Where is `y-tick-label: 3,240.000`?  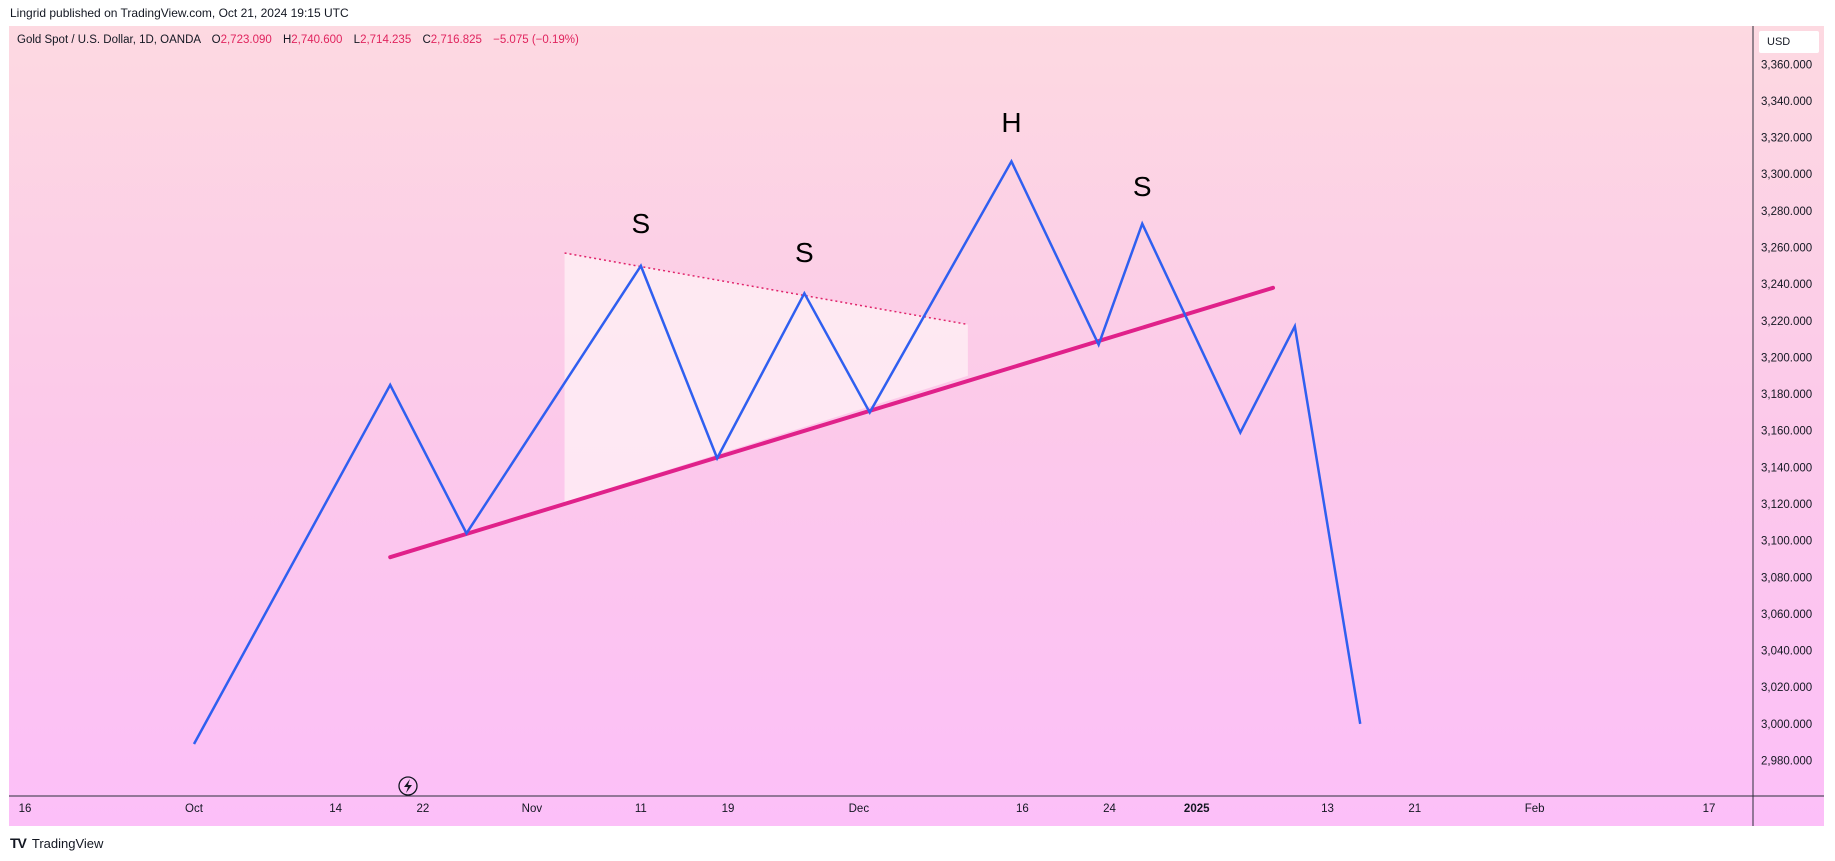 y-tick-label: 3,240.000 is located at coordinates (1786, 285).